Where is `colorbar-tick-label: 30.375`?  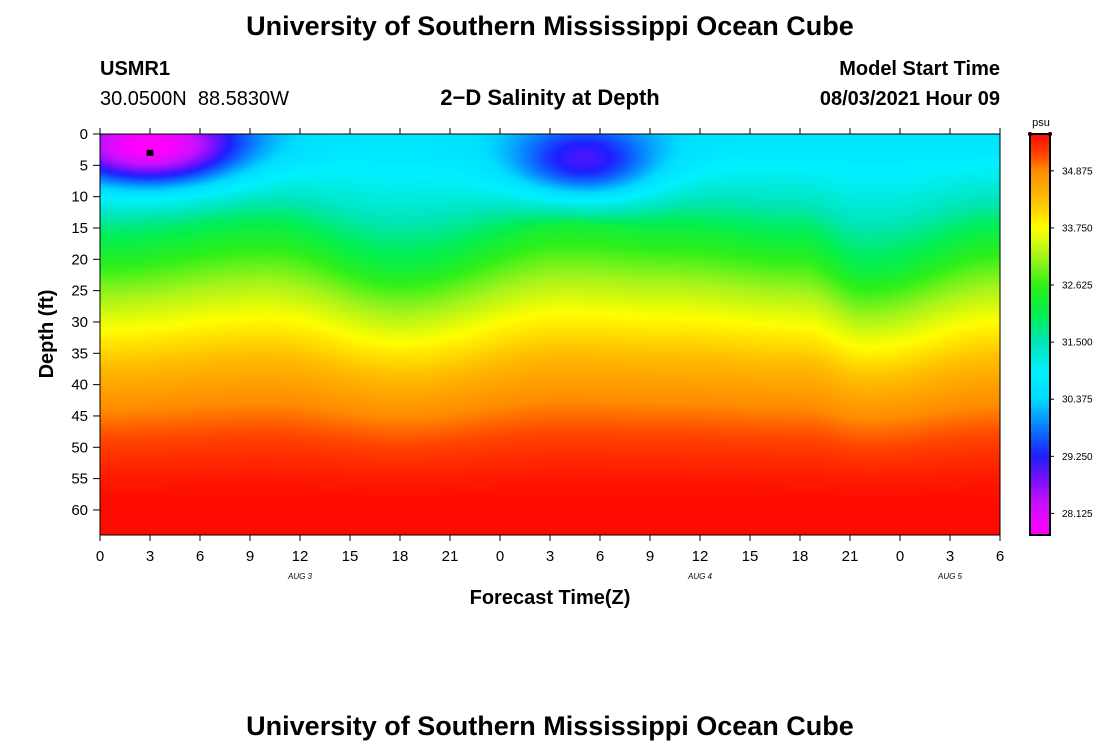 colorbar-tick-label: 30.375 is located at coordinates (1077, 400).